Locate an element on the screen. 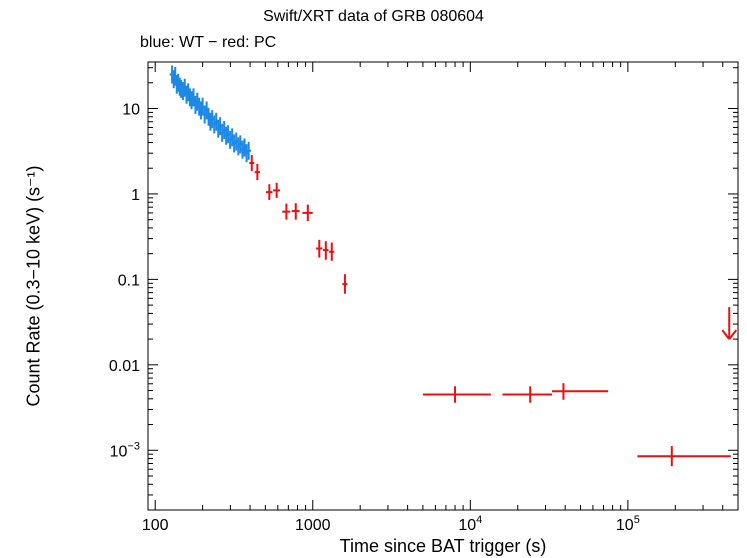 The image size is (747, 558). x-axis-label: Time since BAT trigger (s) is located at coordinates (443, 546).